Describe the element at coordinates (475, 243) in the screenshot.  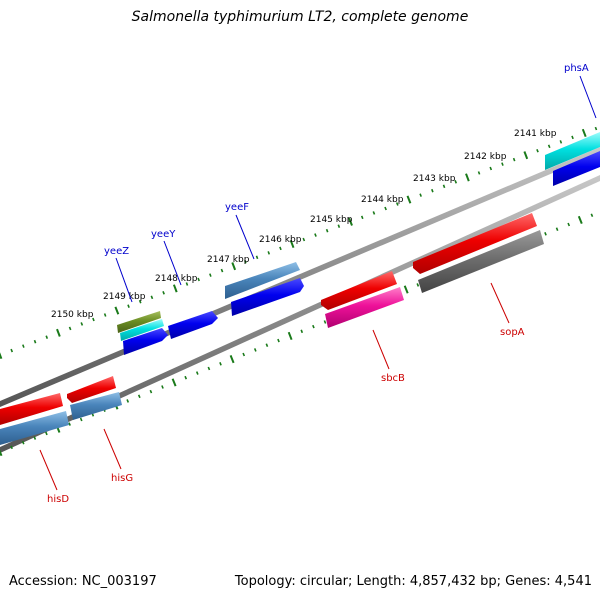
I see `gene-sopA-red` at that location.